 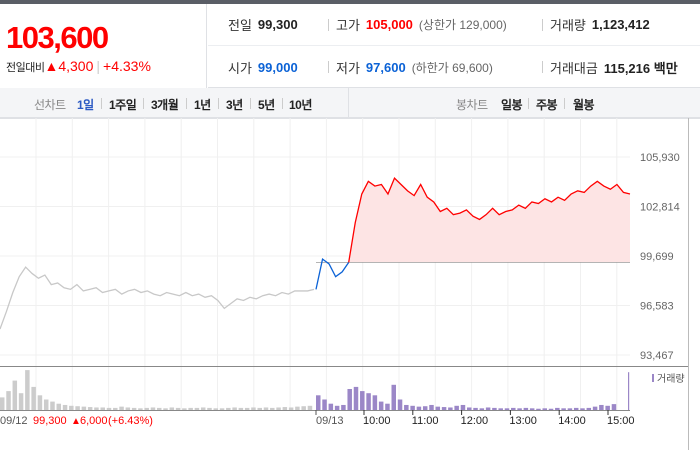 What do you see at coordinates (547, 105) in the screenshot?
I see `tab-weekly-candle: 주봉` at bounding box center [547, 105].